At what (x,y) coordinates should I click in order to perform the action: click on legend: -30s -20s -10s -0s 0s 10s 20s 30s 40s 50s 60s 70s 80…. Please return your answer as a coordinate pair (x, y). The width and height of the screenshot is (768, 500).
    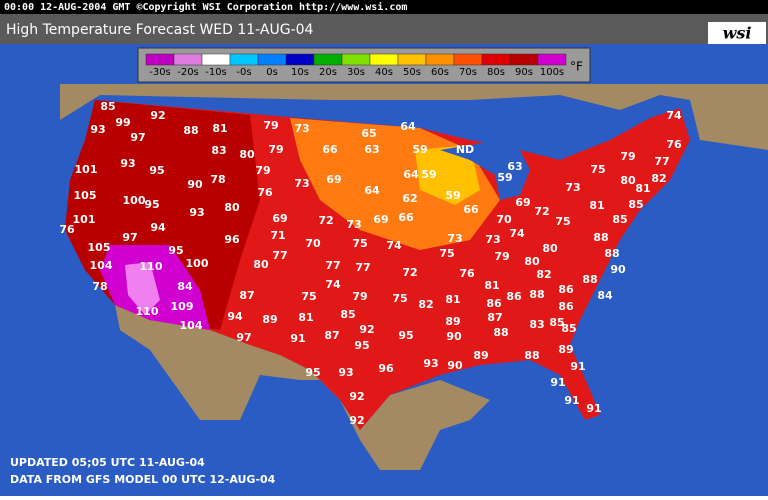
    Looking at the image, I should click on (364, 65).